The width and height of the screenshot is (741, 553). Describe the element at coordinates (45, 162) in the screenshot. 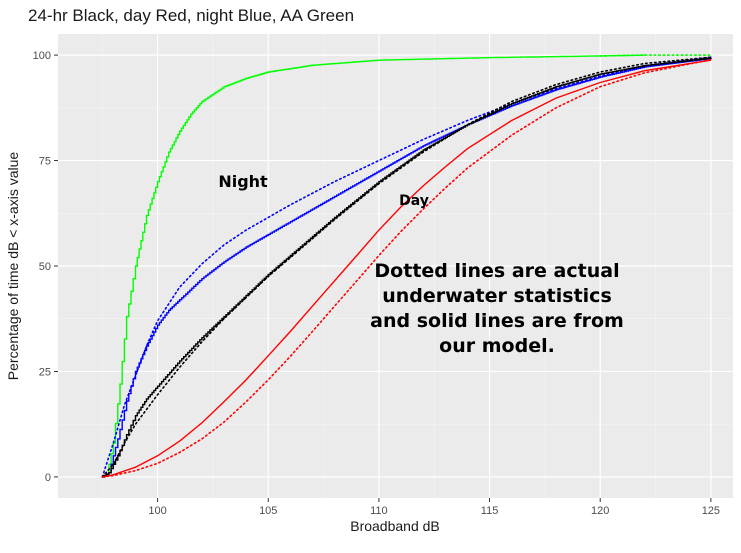

I see `y-tick-label: 75` at that location.